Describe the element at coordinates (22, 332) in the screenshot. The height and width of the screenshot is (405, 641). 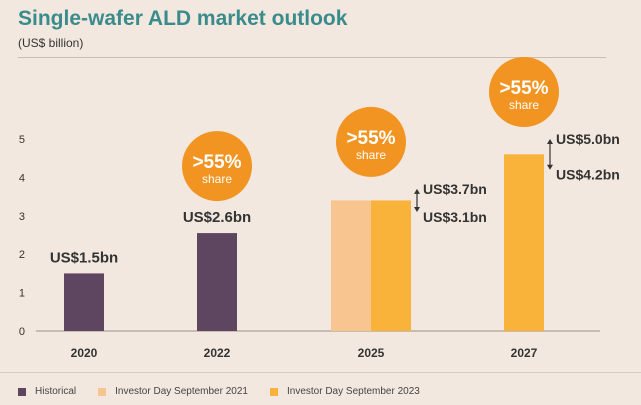
I see `y-tick-label-0: 0` at that location.